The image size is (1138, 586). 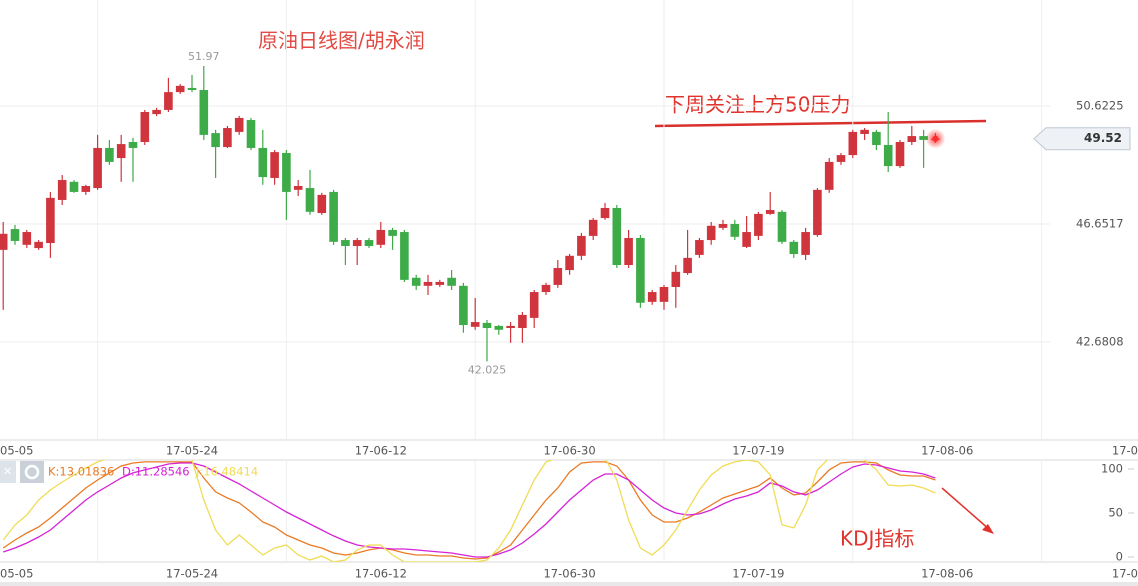 I want to click on legend-label: J:16.48414, so click(x=226, y=472).